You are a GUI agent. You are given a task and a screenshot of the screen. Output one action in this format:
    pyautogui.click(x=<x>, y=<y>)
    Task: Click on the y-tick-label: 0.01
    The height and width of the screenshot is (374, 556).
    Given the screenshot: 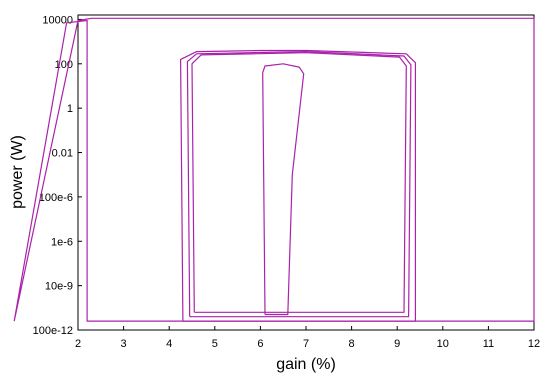 What is the action you would take?
    pyautogui.click(x=62, y=154)
    